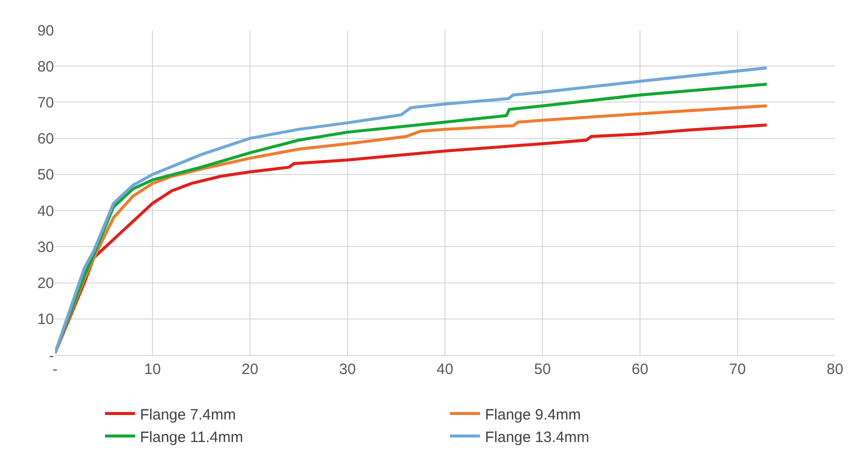 The height and width of the screenshot is (475, 855). Describe the element at coordinates (45, 283) in the screenshot. I see `y-tick-label: 20` at that location.